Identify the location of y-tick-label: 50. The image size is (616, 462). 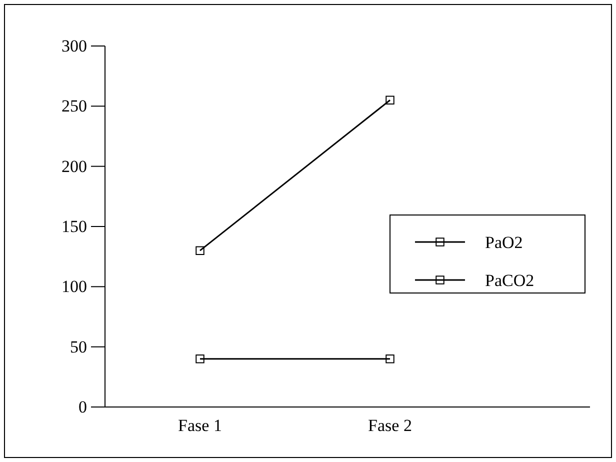
(78, 346).